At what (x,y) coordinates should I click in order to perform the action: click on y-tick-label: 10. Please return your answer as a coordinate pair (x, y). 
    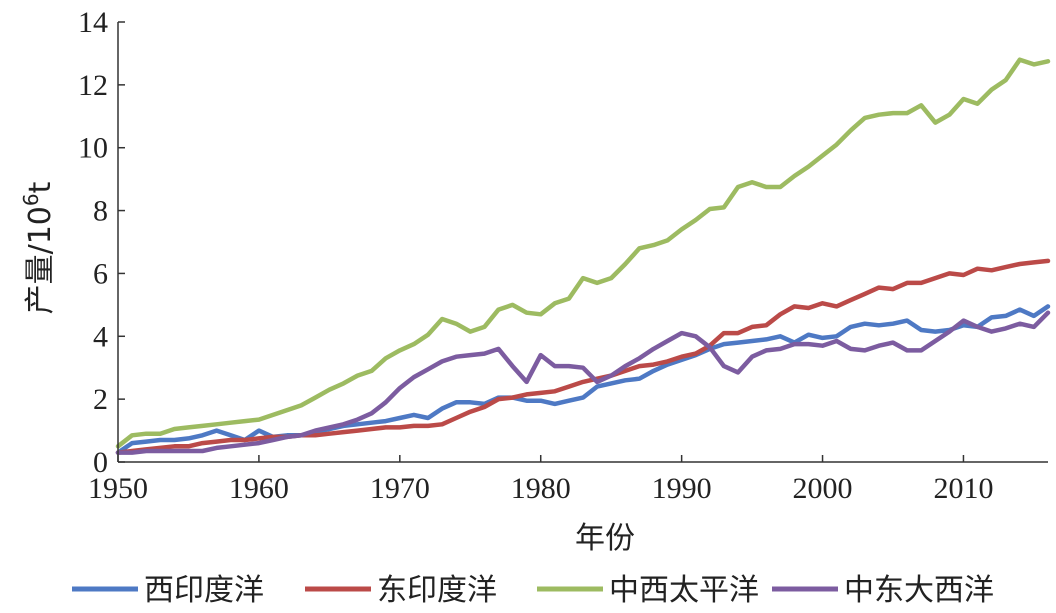
    Looking at the image, I should click on (93, 148).